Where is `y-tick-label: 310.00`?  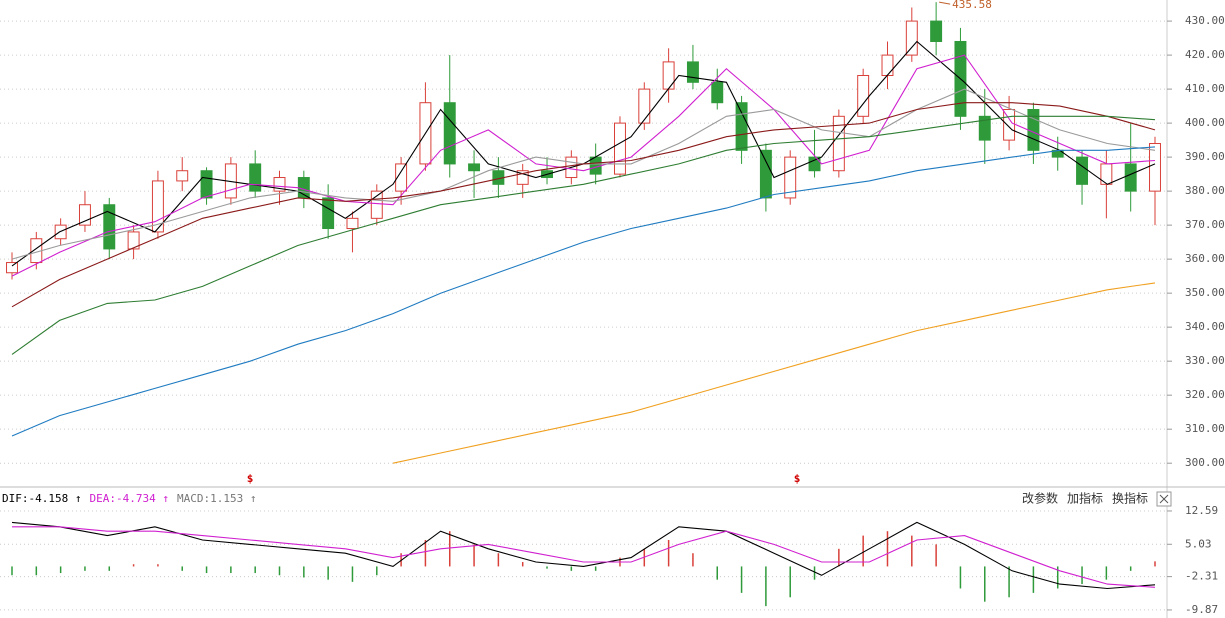 y-tick-label: 310.00 is located at coordinates (1205, 428).